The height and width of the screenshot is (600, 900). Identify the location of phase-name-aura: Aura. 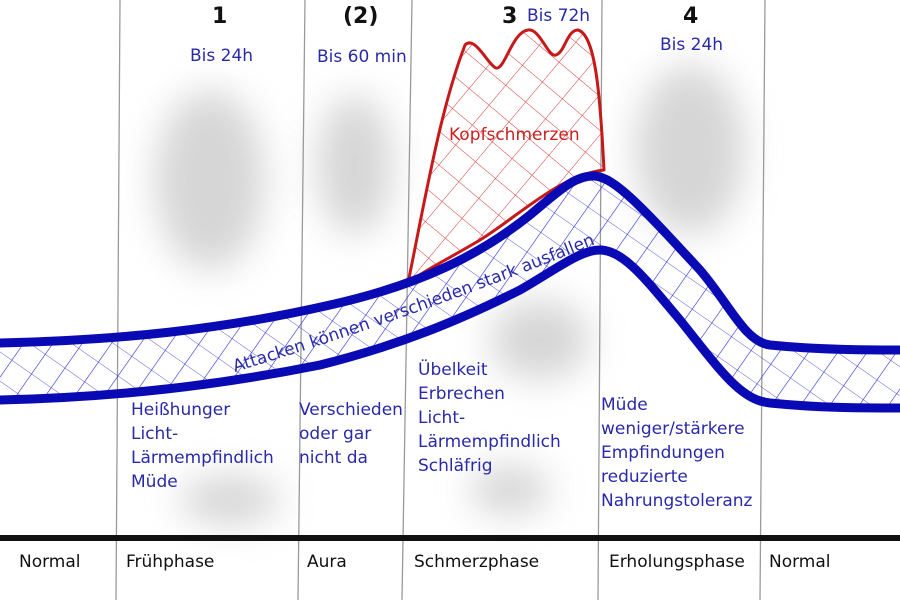
(327, 562).